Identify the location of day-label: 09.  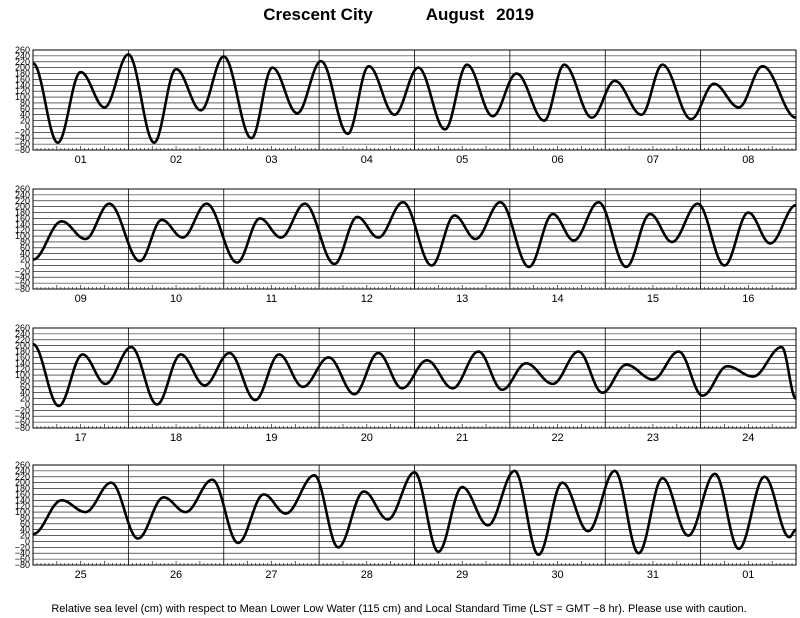
(81, 299).